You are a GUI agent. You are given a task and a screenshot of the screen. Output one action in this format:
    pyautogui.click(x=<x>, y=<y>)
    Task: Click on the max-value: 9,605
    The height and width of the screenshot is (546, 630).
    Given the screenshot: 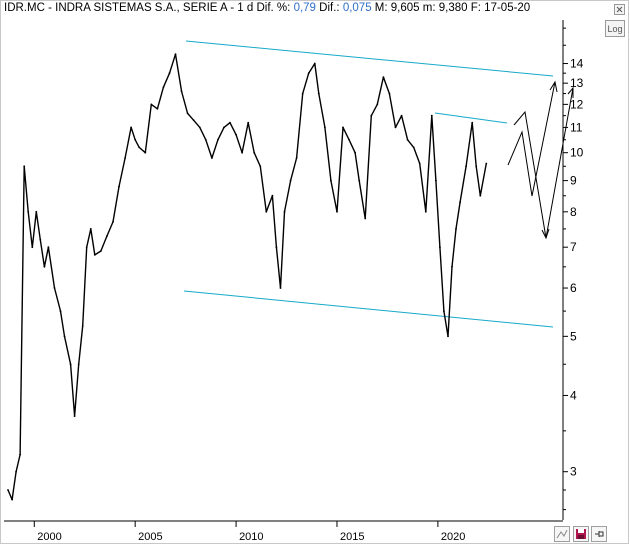 What is the action you would take?
    pyautogui.click(x=405, y=8)
    